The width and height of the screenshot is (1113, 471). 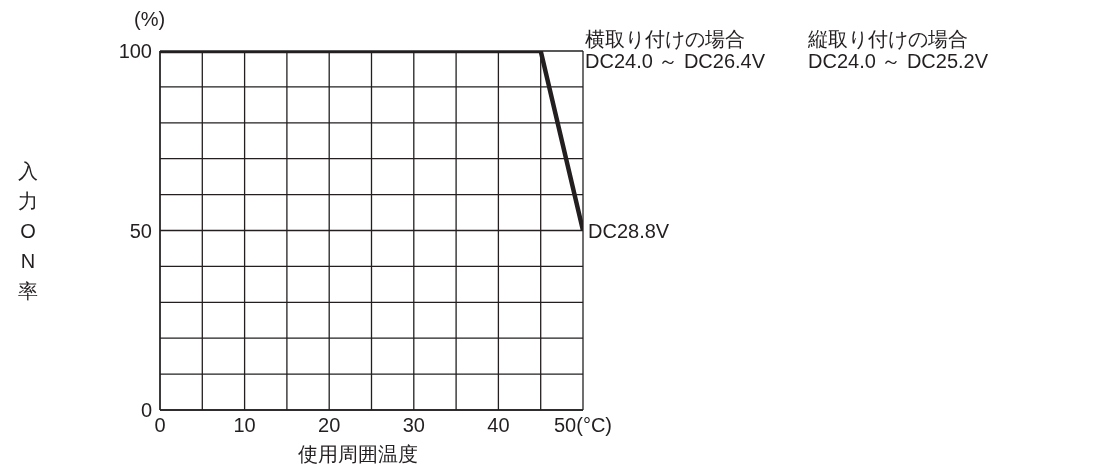 I want to click on y-tick-label: 0, so click(x=146, y=410).